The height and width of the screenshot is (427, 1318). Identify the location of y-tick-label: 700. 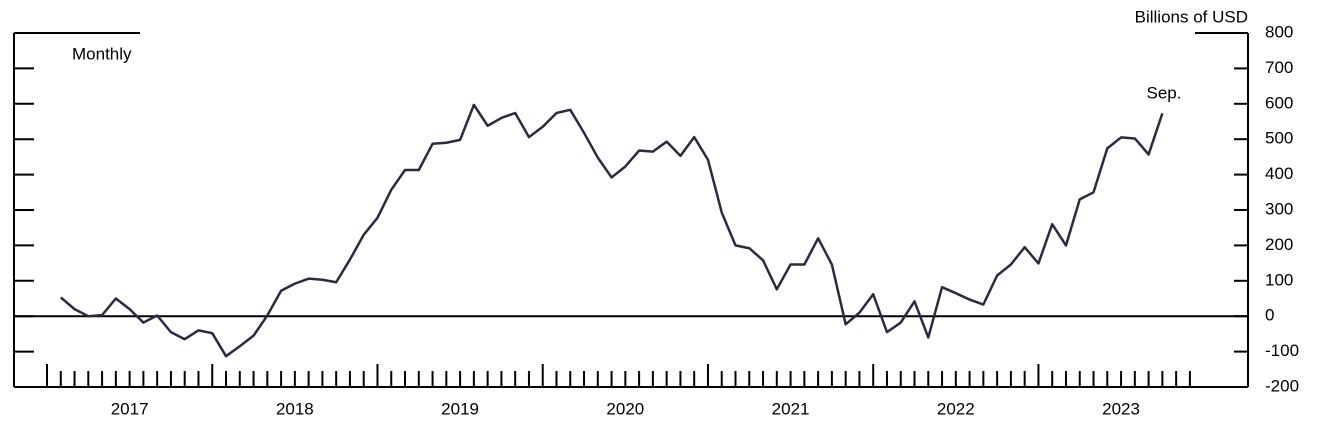
(1279, 67).